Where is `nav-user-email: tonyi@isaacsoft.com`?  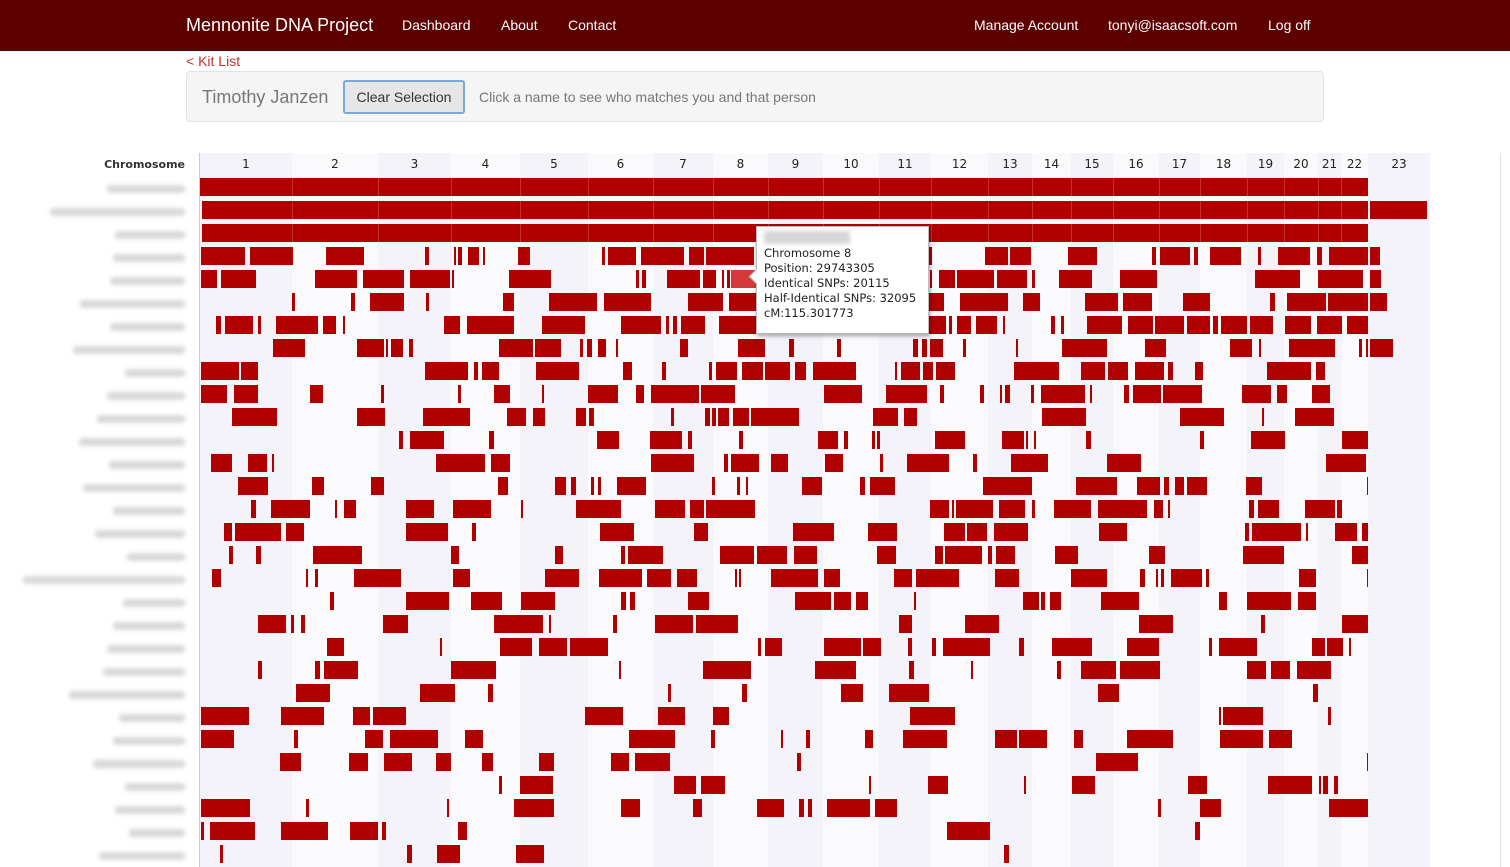 nav-user-email: tonyi@isaacsoft.com is located at coordinates (1173, 25).